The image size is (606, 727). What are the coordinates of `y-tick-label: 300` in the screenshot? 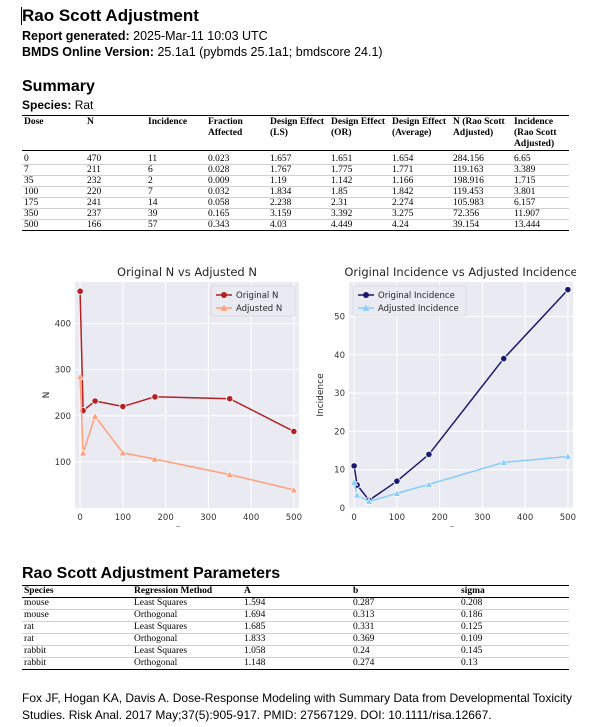 It's located at (63, 371).